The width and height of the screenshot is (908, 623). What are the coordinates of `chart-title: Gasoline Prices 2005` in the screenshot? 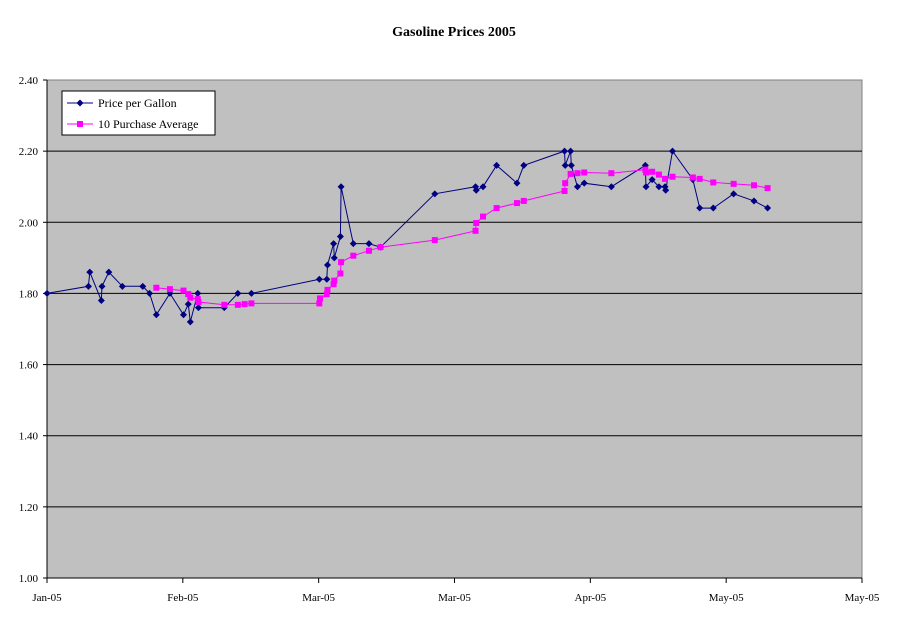 It's located at (454, 32).